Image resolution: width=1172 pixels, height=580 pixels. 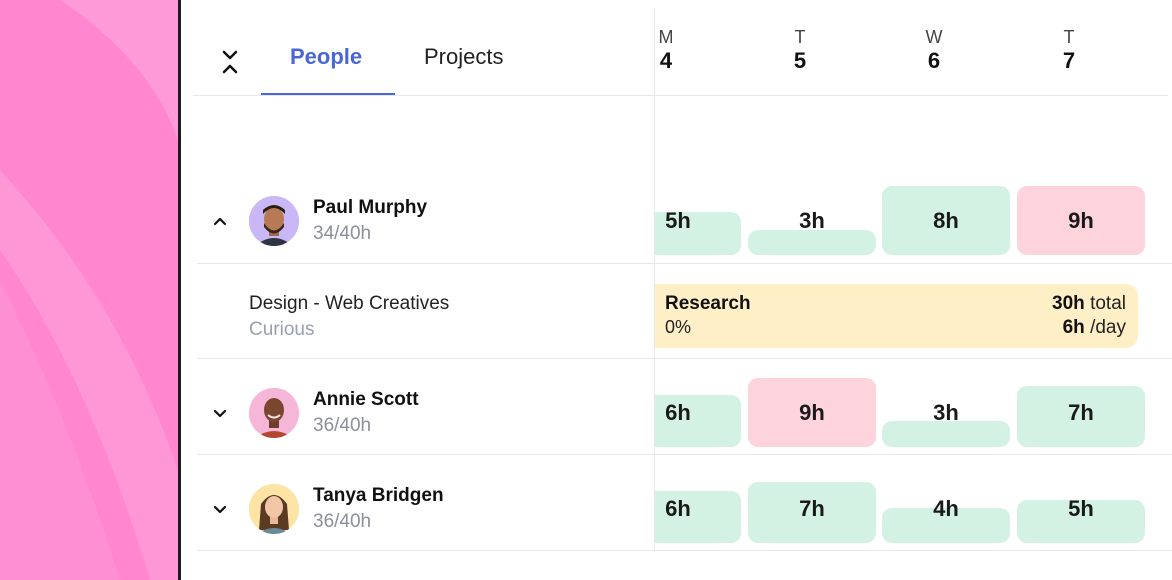 What do you see at coordinates (464, 56) in the screenshot?
I see `tab-projects: Projects` at bounding box center [464, 56].